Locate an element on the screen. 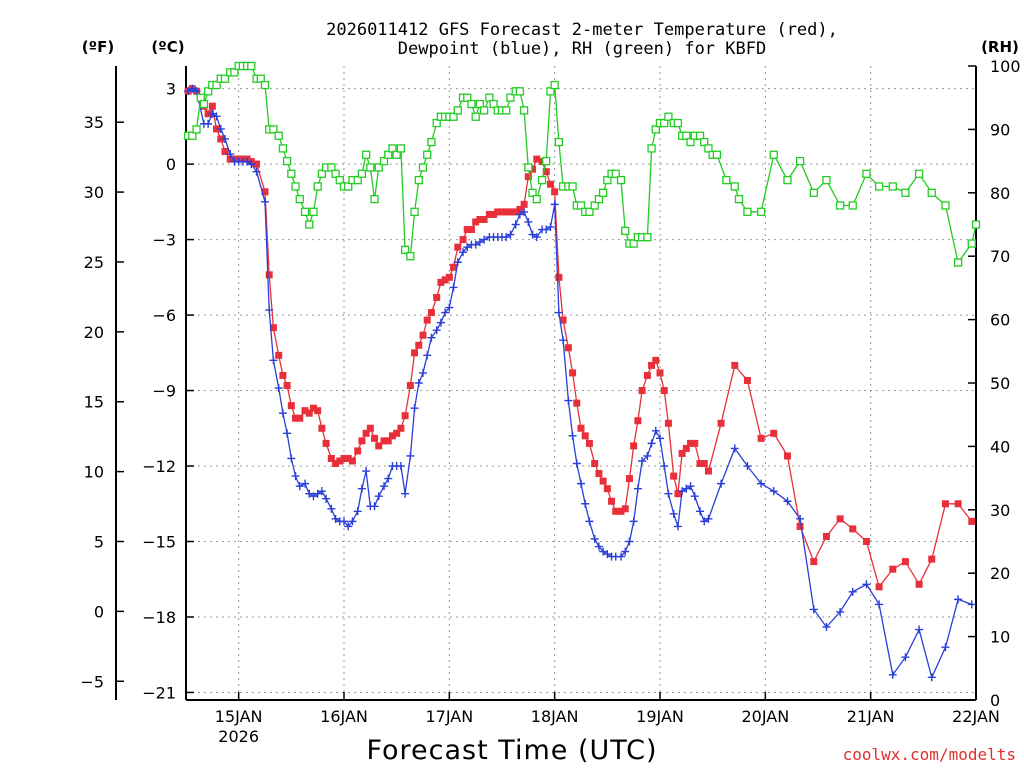 The width and height of the screenshot is (1024, 768). fahrenheit-tick-label: 25 is located at coordinates (94, 262).